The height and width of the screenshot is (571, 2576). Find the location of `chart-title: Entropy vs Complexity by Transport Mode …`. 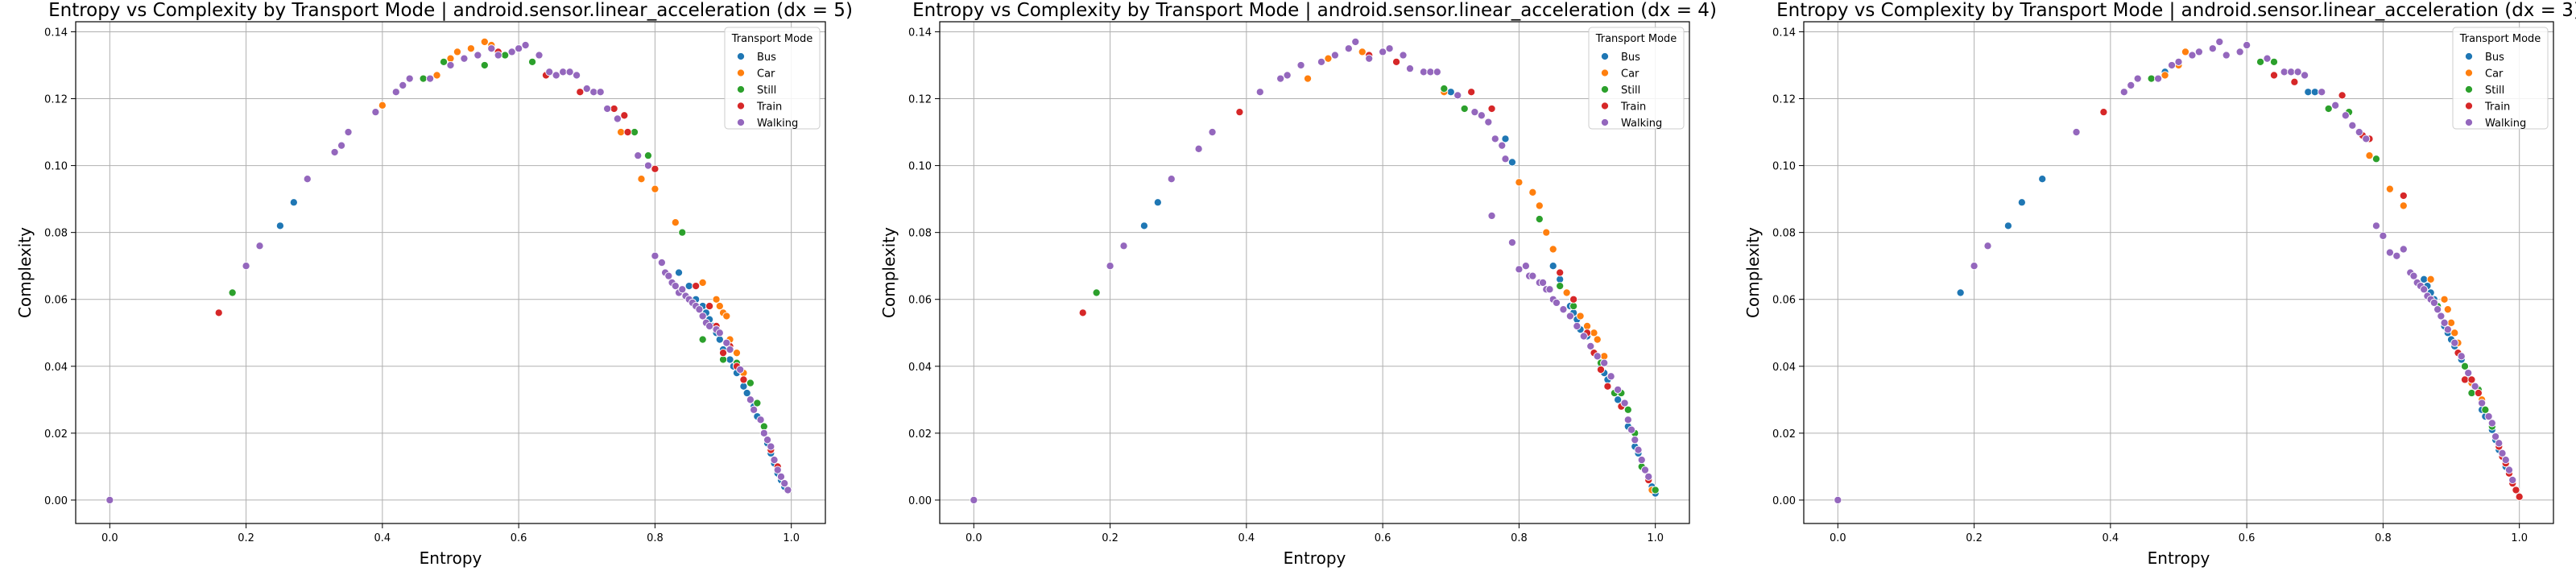

chart-title: Entropy vs Complexity by Transport Mode … is located at coordinates (450, 10).